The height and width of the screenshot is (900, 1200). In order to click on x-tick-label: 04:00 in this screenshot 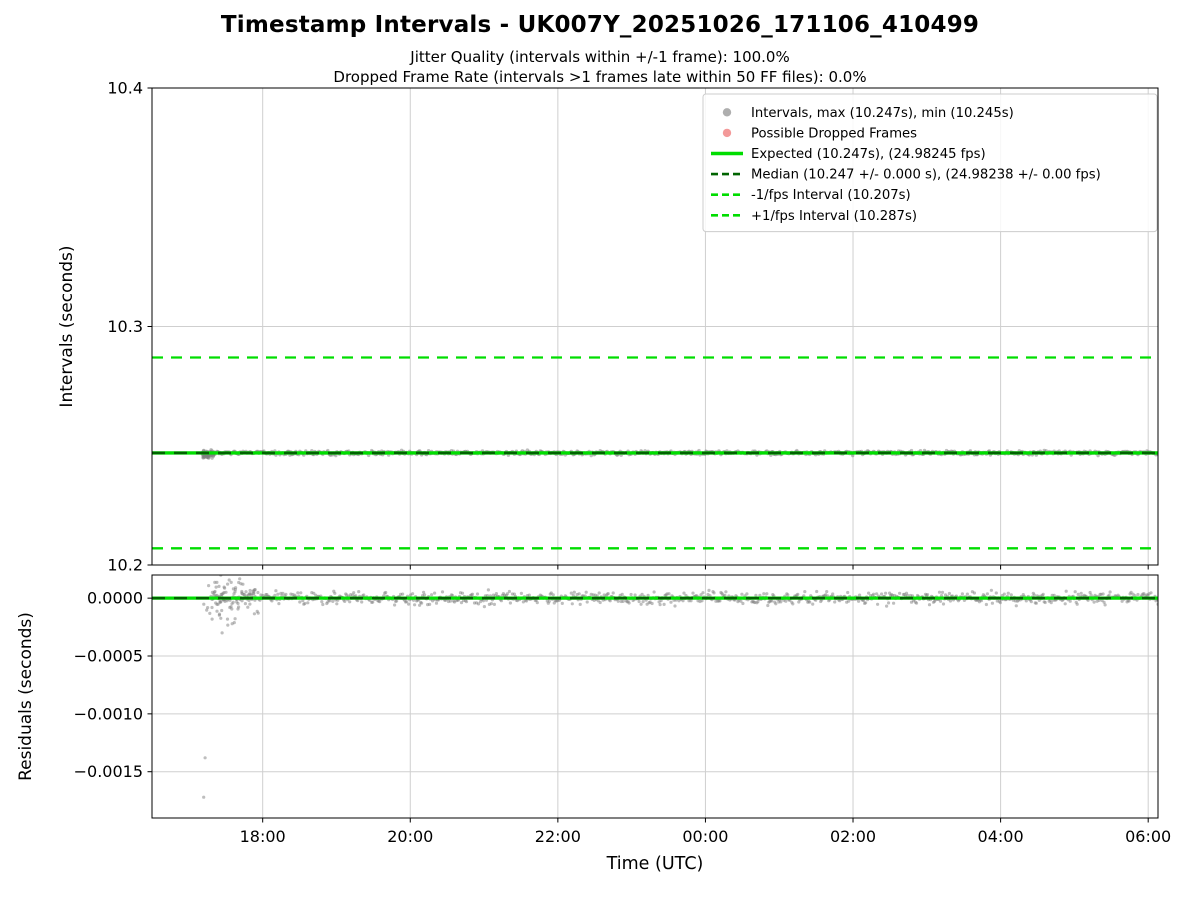, I will do `click(1001, 836)`.